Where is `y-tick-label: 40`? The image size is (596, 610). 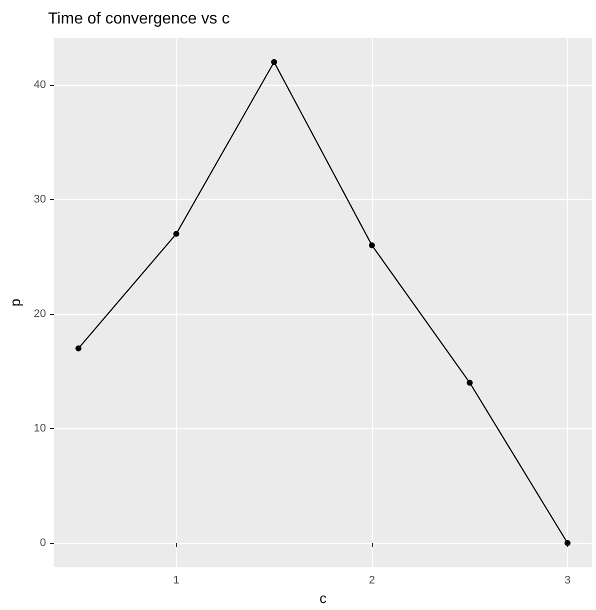 y-tick-label: 40 is located at coordinates (40, 84).